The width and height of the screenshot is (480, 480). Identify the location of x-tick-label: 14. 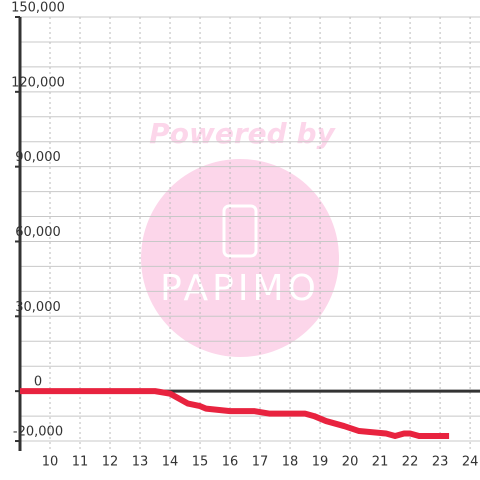
(170, 462).